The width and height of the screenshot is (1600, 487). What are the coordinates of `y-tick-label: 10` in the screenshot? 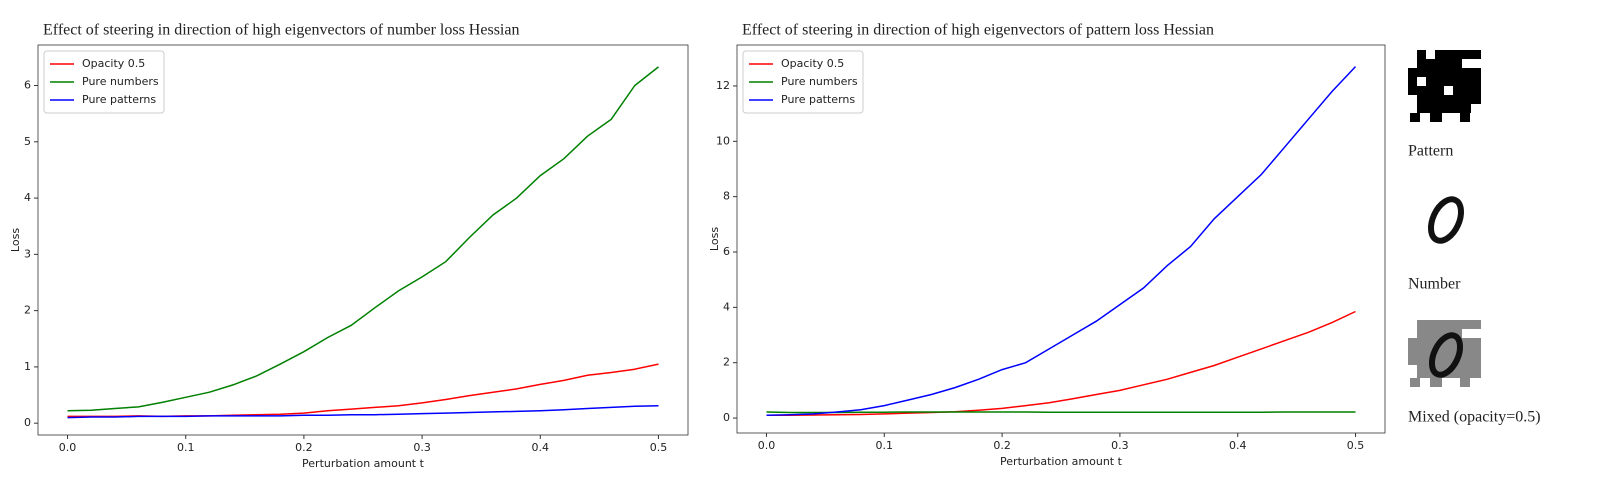 It's located at (723, 140).